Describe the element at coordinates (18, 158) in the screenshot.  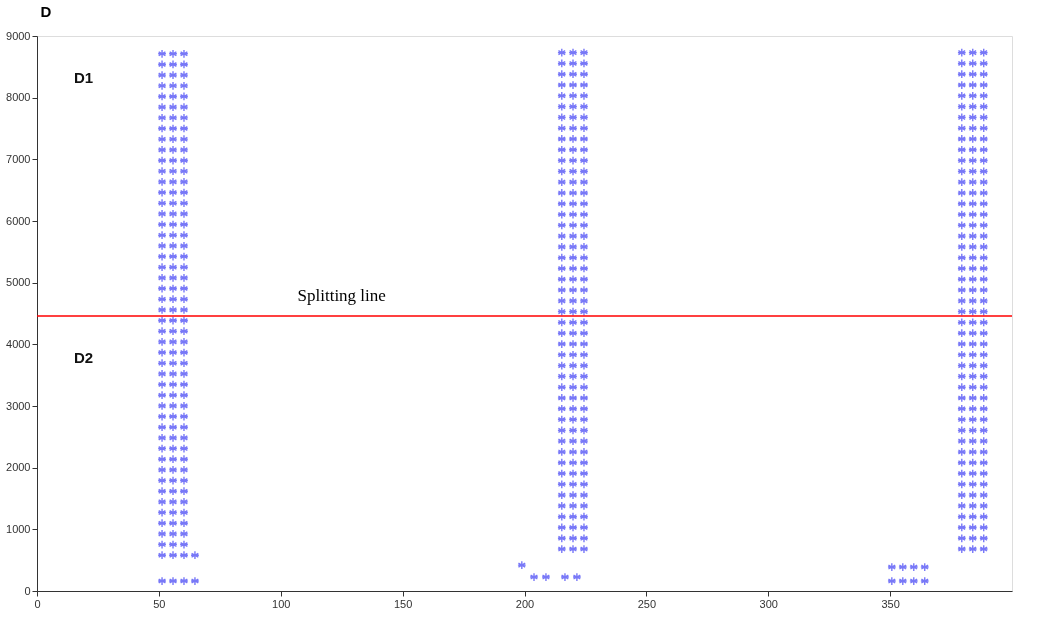
I see `y-tick-label: 7000` at that location.